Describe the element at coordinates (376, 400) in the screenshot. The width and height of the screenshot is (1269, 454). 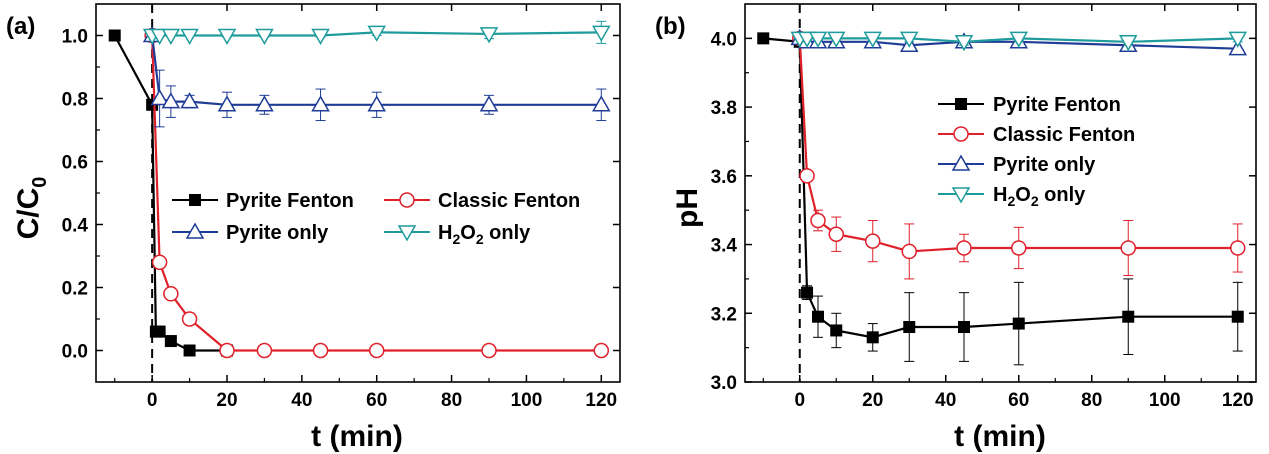
I see `x-tick-label-a-60: 60` at that location.